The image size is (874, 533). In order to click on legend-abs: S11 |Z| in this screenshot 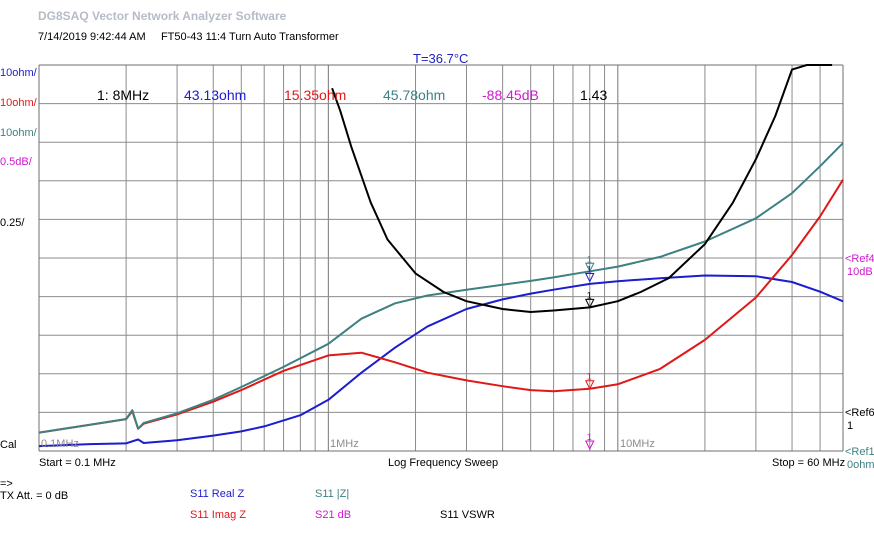, I will do `click(332, 494)`.